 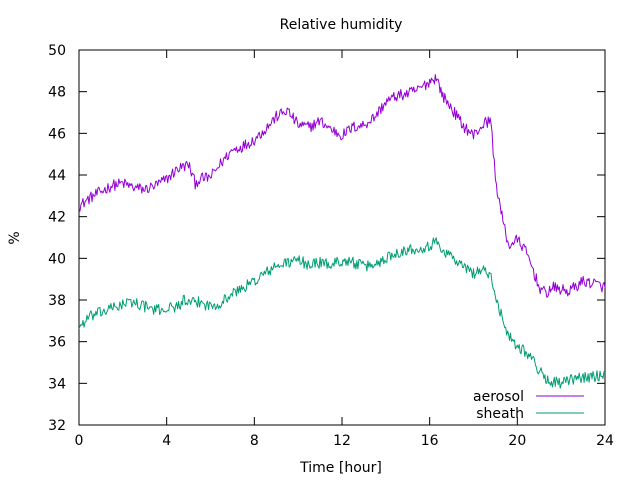 I want to click on x-tick-label: 12, so click(x=342, y=441).